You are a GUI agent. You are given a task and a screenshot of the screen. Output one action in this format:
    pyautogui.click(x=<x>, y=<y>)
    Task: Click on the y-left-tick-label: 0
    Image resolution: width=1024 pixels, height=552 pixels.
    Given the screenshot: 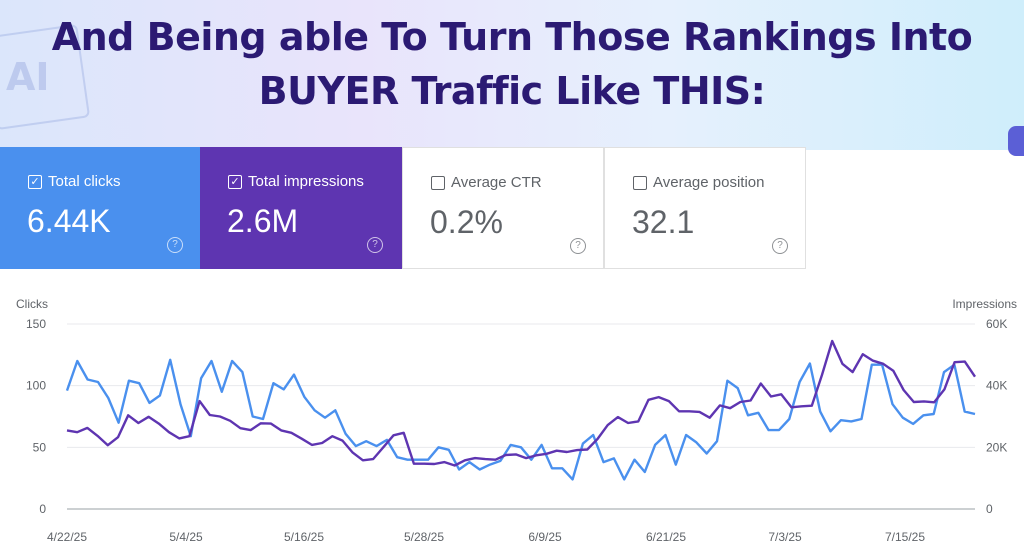 What is the action you would take?
    pyautogui.click(x=42, y=509)
    